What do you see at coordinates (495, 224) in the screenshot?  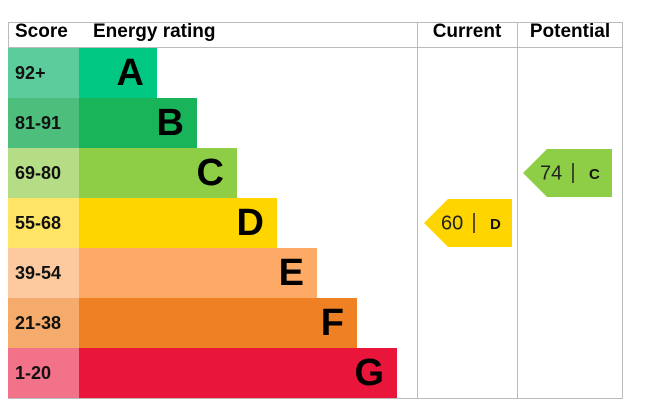 I see `current-rating: D` at bounding box center [495, 224].